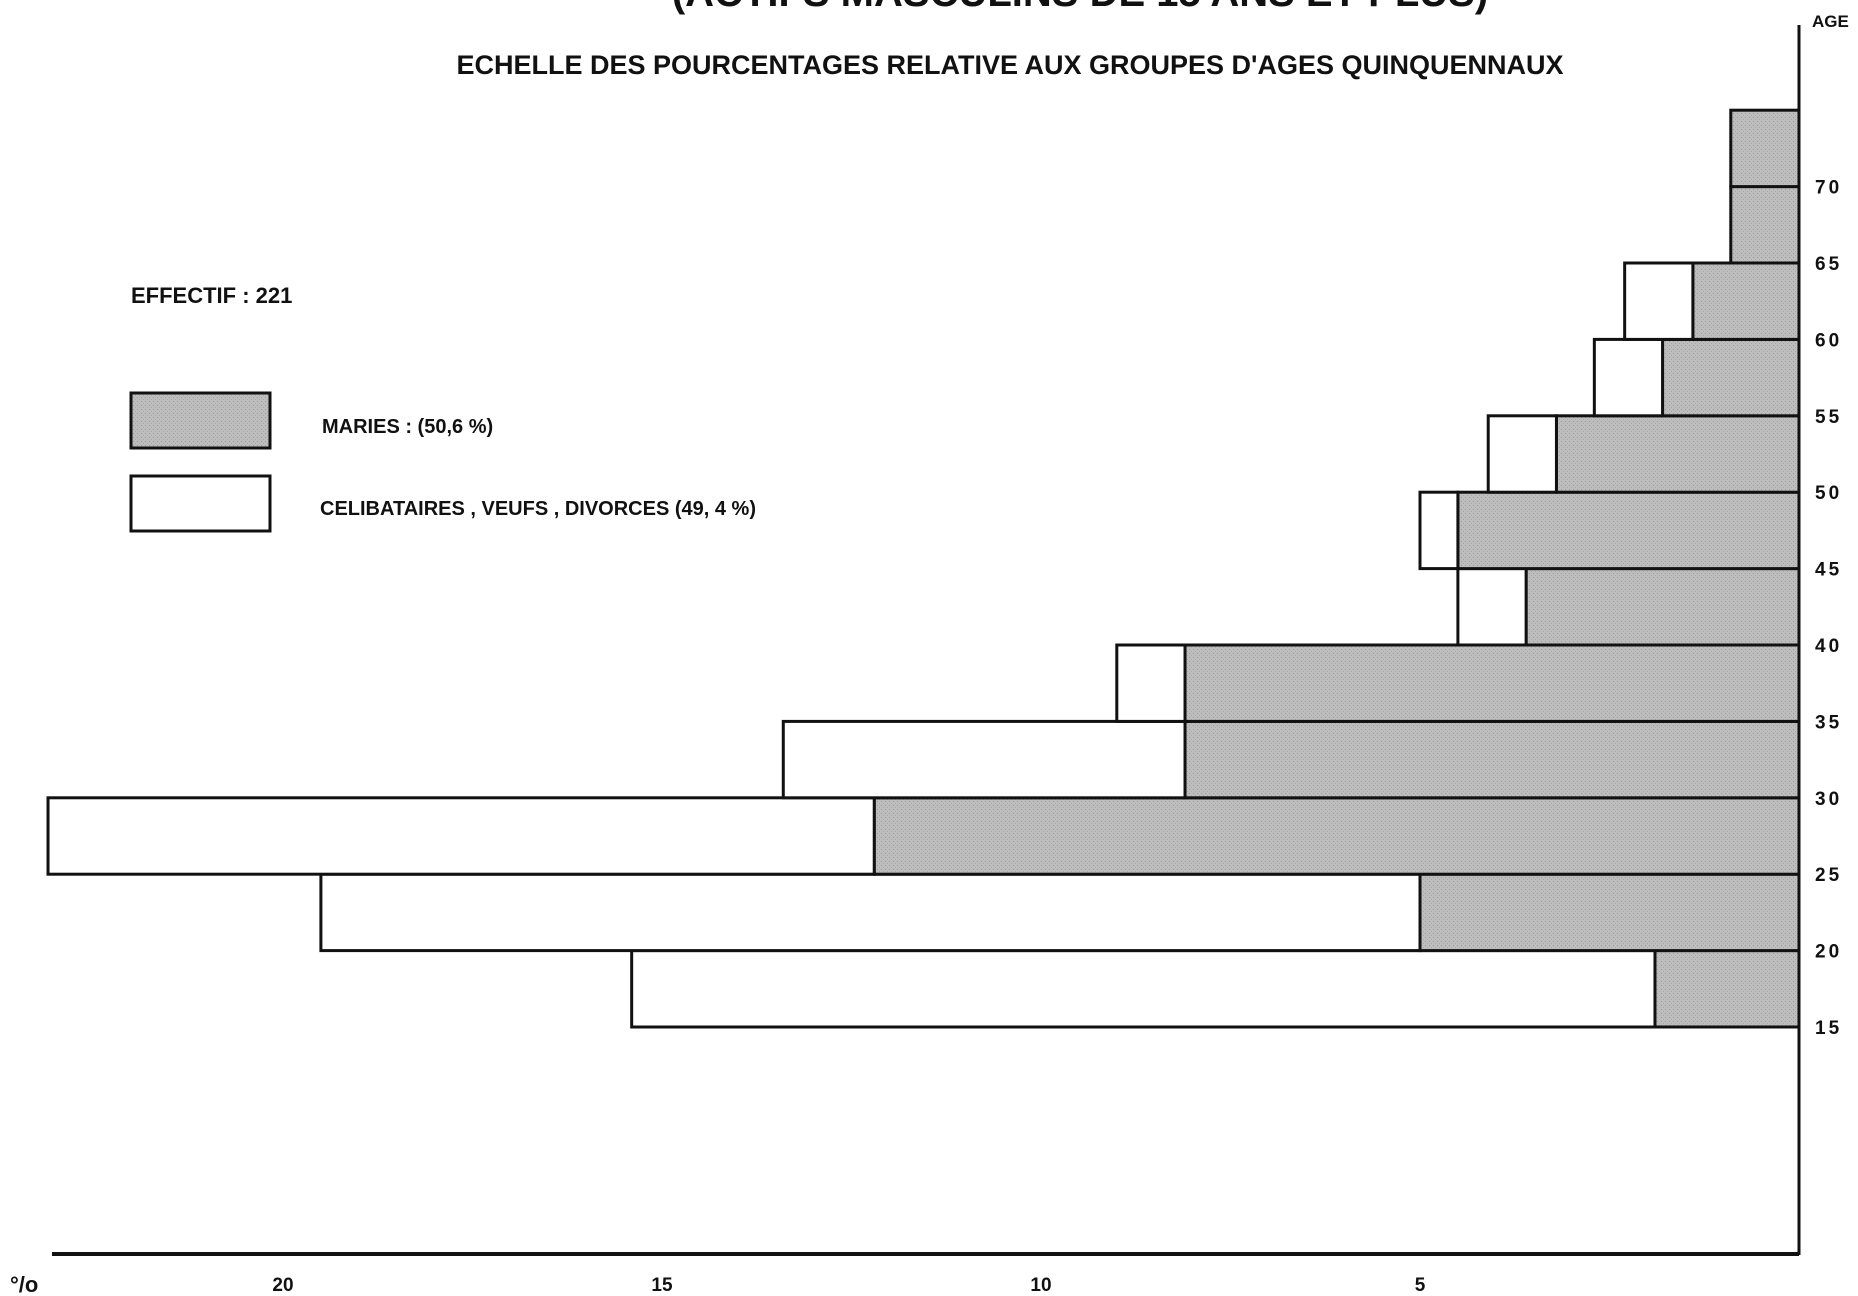 This screenshot has width=1858, height=1296. Describe the element at coordinates (1828, 188) in the screenshot. I see `y-tick-label-70: 70` at that location.